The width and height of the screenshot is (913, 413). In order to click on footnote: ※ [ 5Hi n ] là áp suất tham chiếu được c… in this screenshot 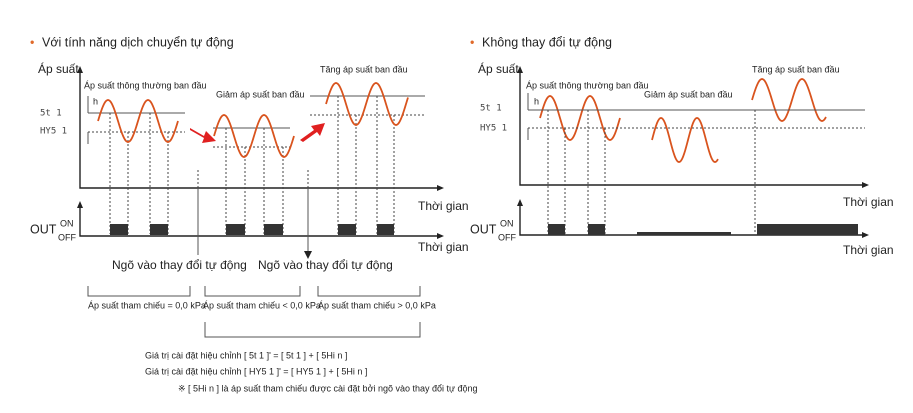, I will do `click(328, 388)`.